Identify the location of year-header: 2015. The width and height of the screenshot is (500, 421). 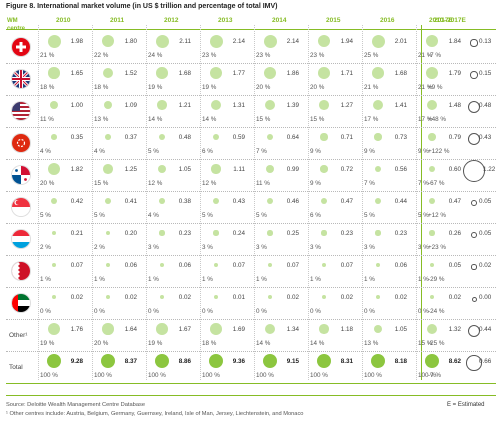
(333, 20).